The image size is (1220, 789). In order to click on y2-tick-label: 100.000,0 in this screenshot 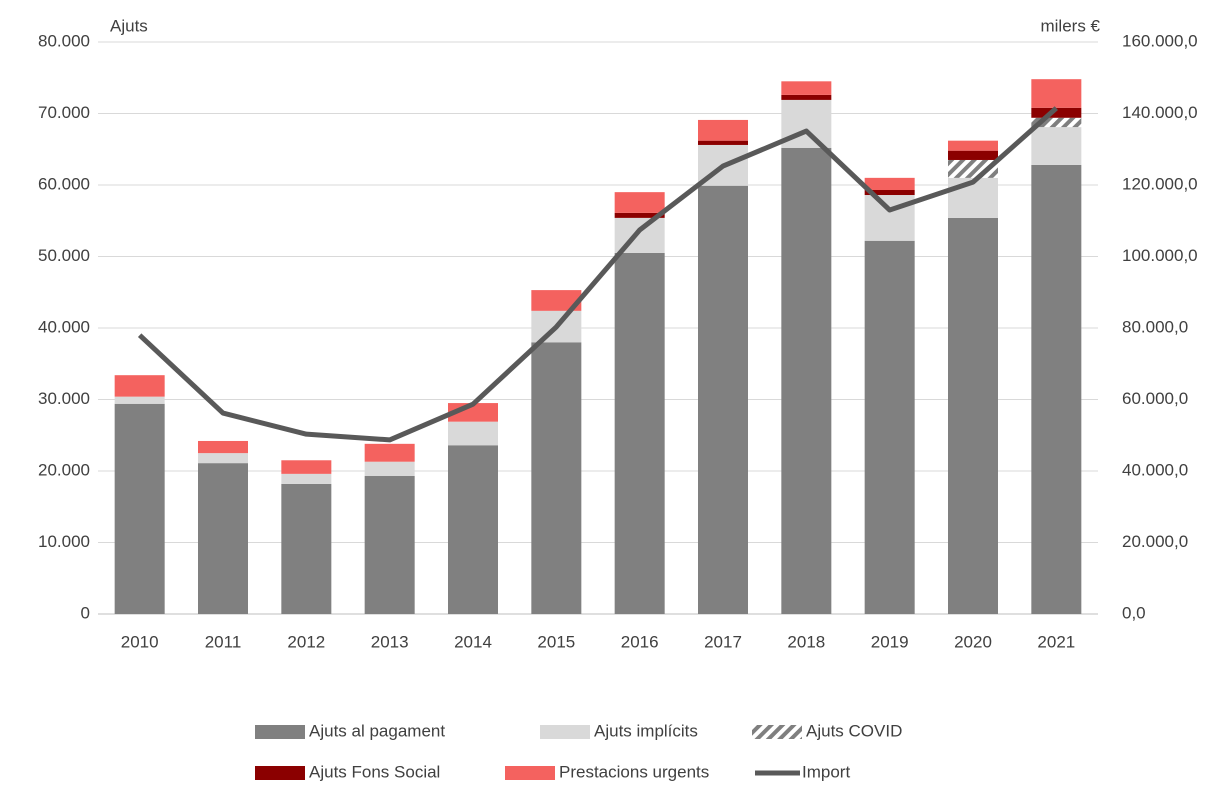, I will do `click(1160, 255)`.